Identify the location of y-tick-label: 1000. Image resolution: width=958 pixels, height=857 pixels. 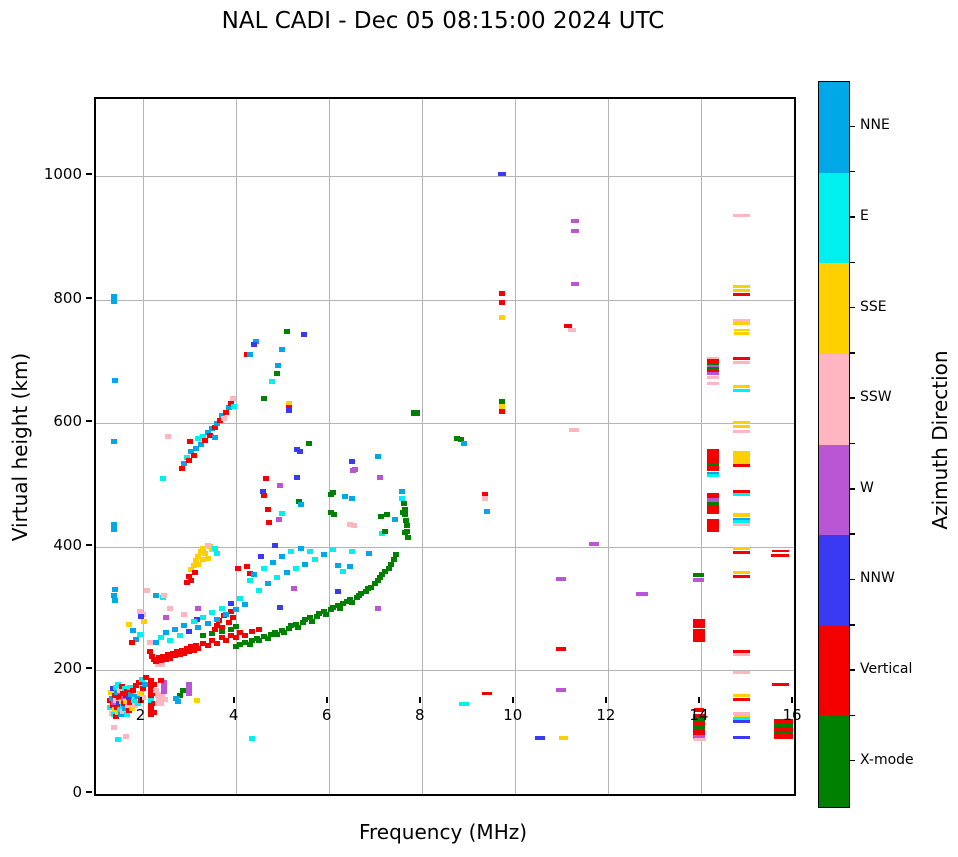
(62, 174).